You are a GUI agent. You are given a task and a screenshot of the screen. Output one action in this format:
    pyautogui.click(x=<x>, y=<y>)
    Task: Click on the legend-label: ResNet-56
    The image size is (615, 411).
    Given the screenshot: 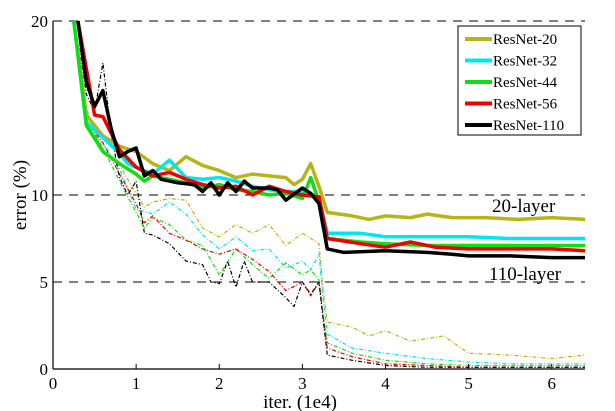 What is the action you would take?
    pyautogui.click(x=525, y=105)
    